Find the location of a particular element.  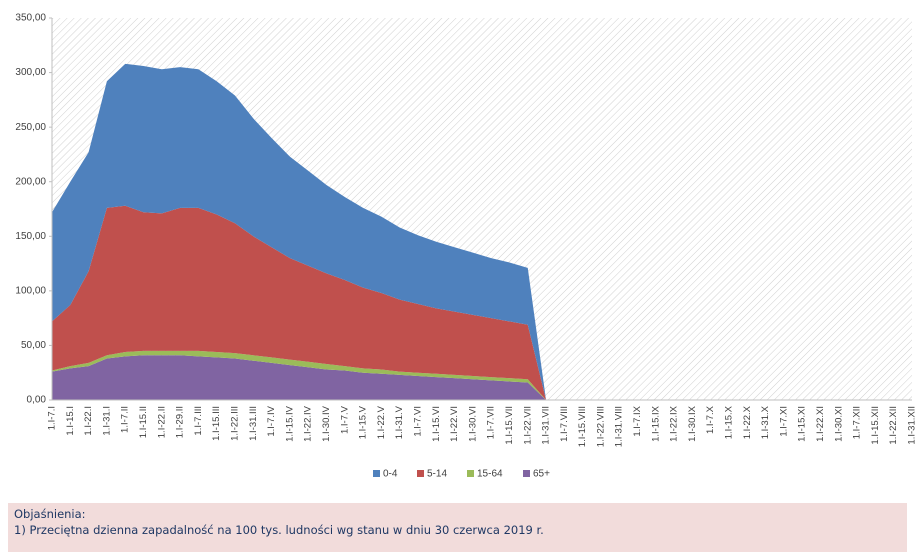

x-tick-label: 1.I-15.V is located at coordinates (363, 422).